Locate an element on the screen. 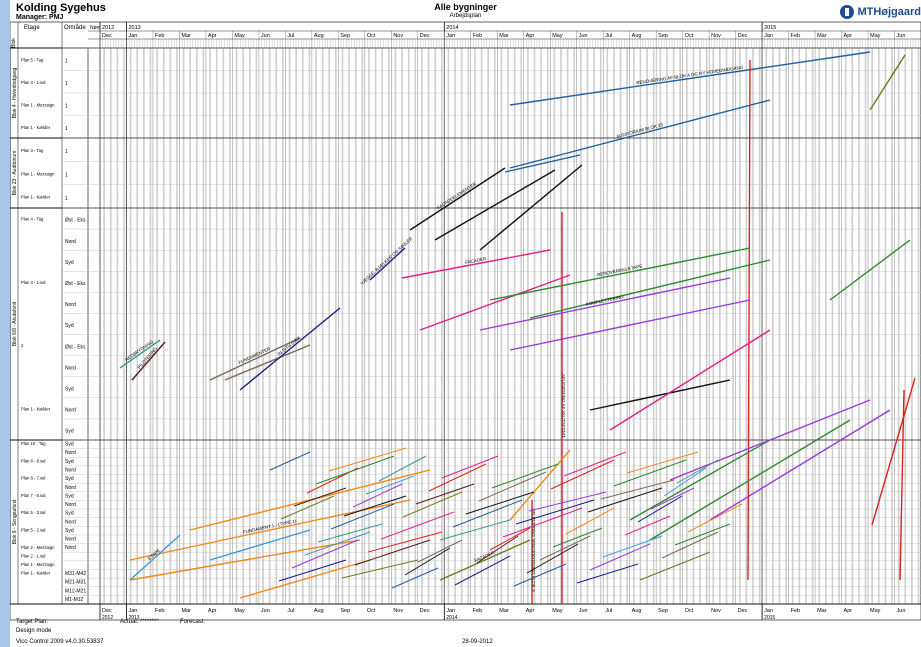 The image size is (921, 647). col-header-etage: Etage is located at coordinates (32, 28).